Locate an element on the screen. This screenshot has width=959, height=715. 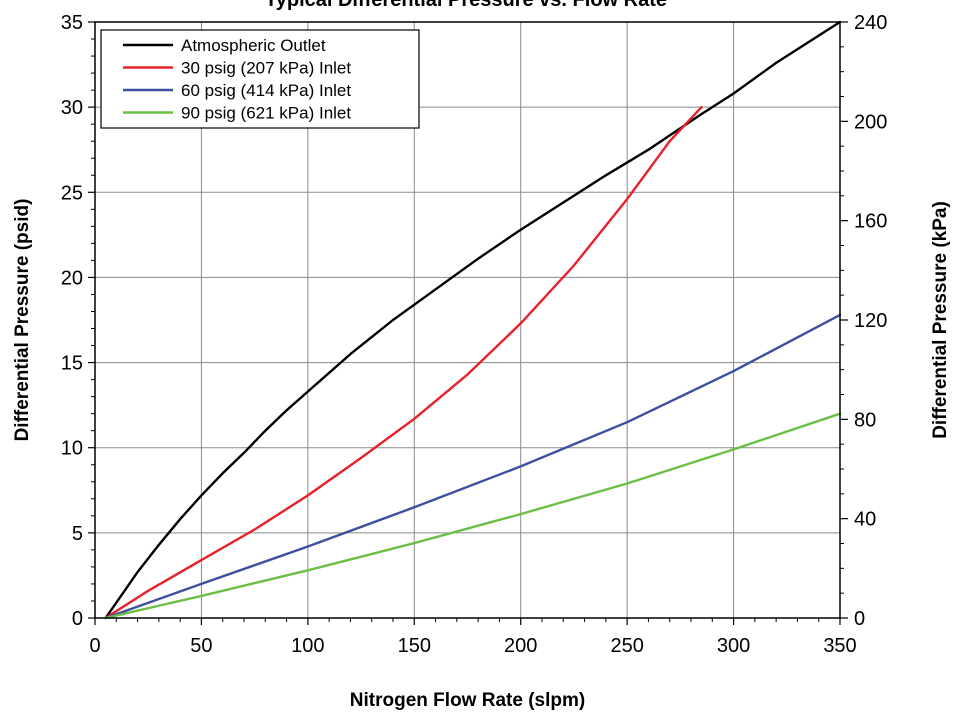
x-tick-label: 150 is located at coordinates (414, 646).